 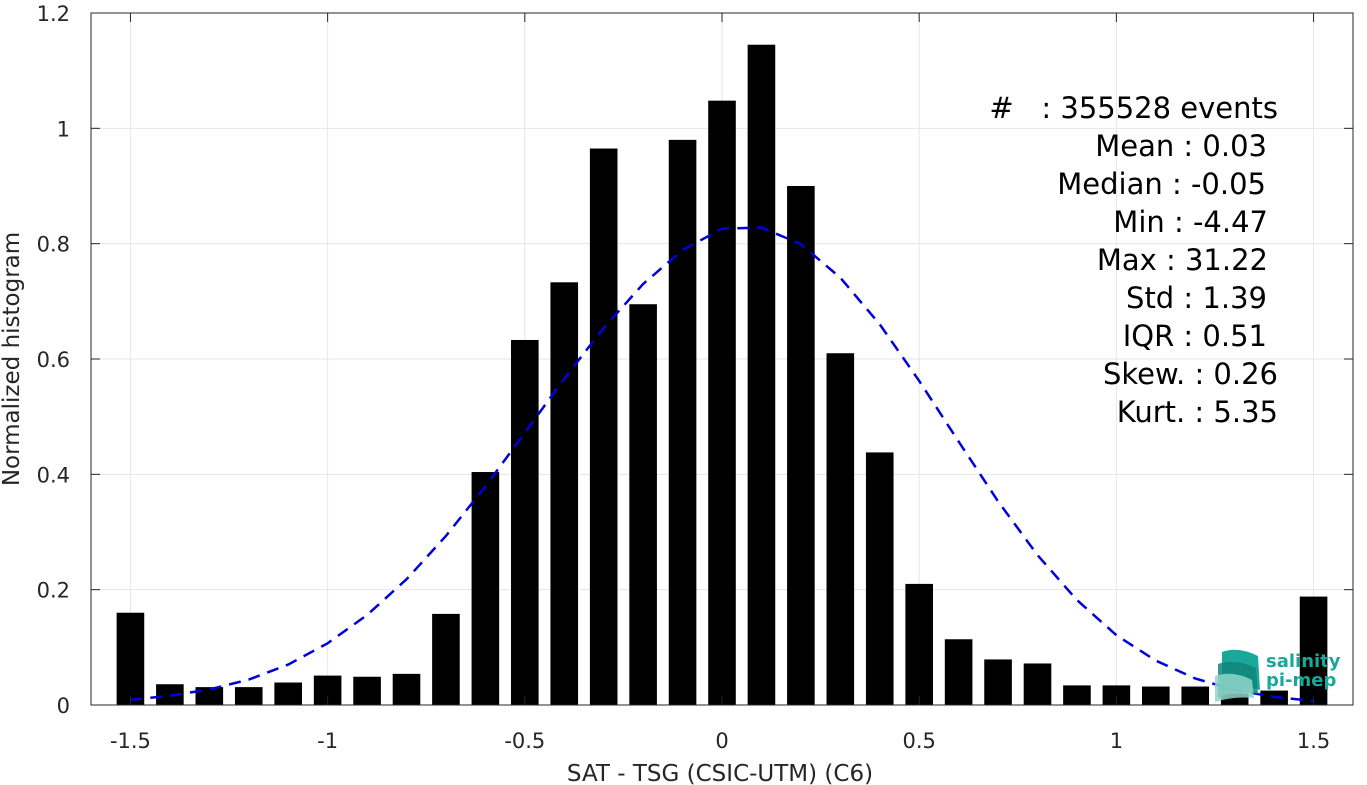 I want to click on x-tick-labels: -1.5 -1 -0.5 0 0.5 1 1.5, so click(x=720, y=741).